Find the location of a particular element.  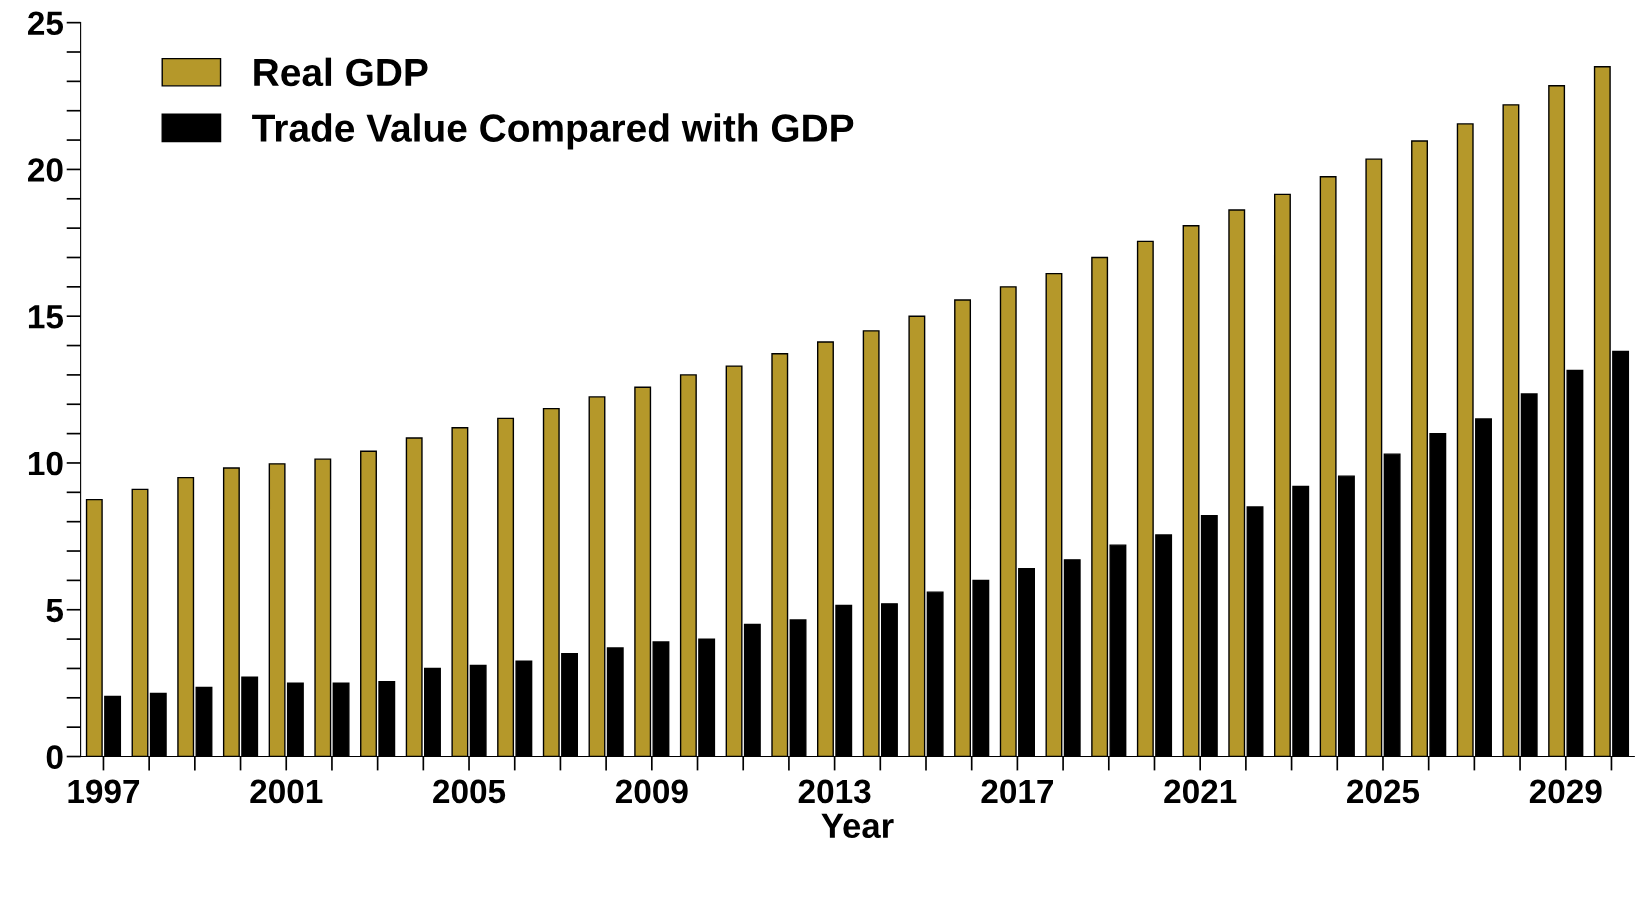

x-tick-label: 2021 is located at coordinates (1200, 791).